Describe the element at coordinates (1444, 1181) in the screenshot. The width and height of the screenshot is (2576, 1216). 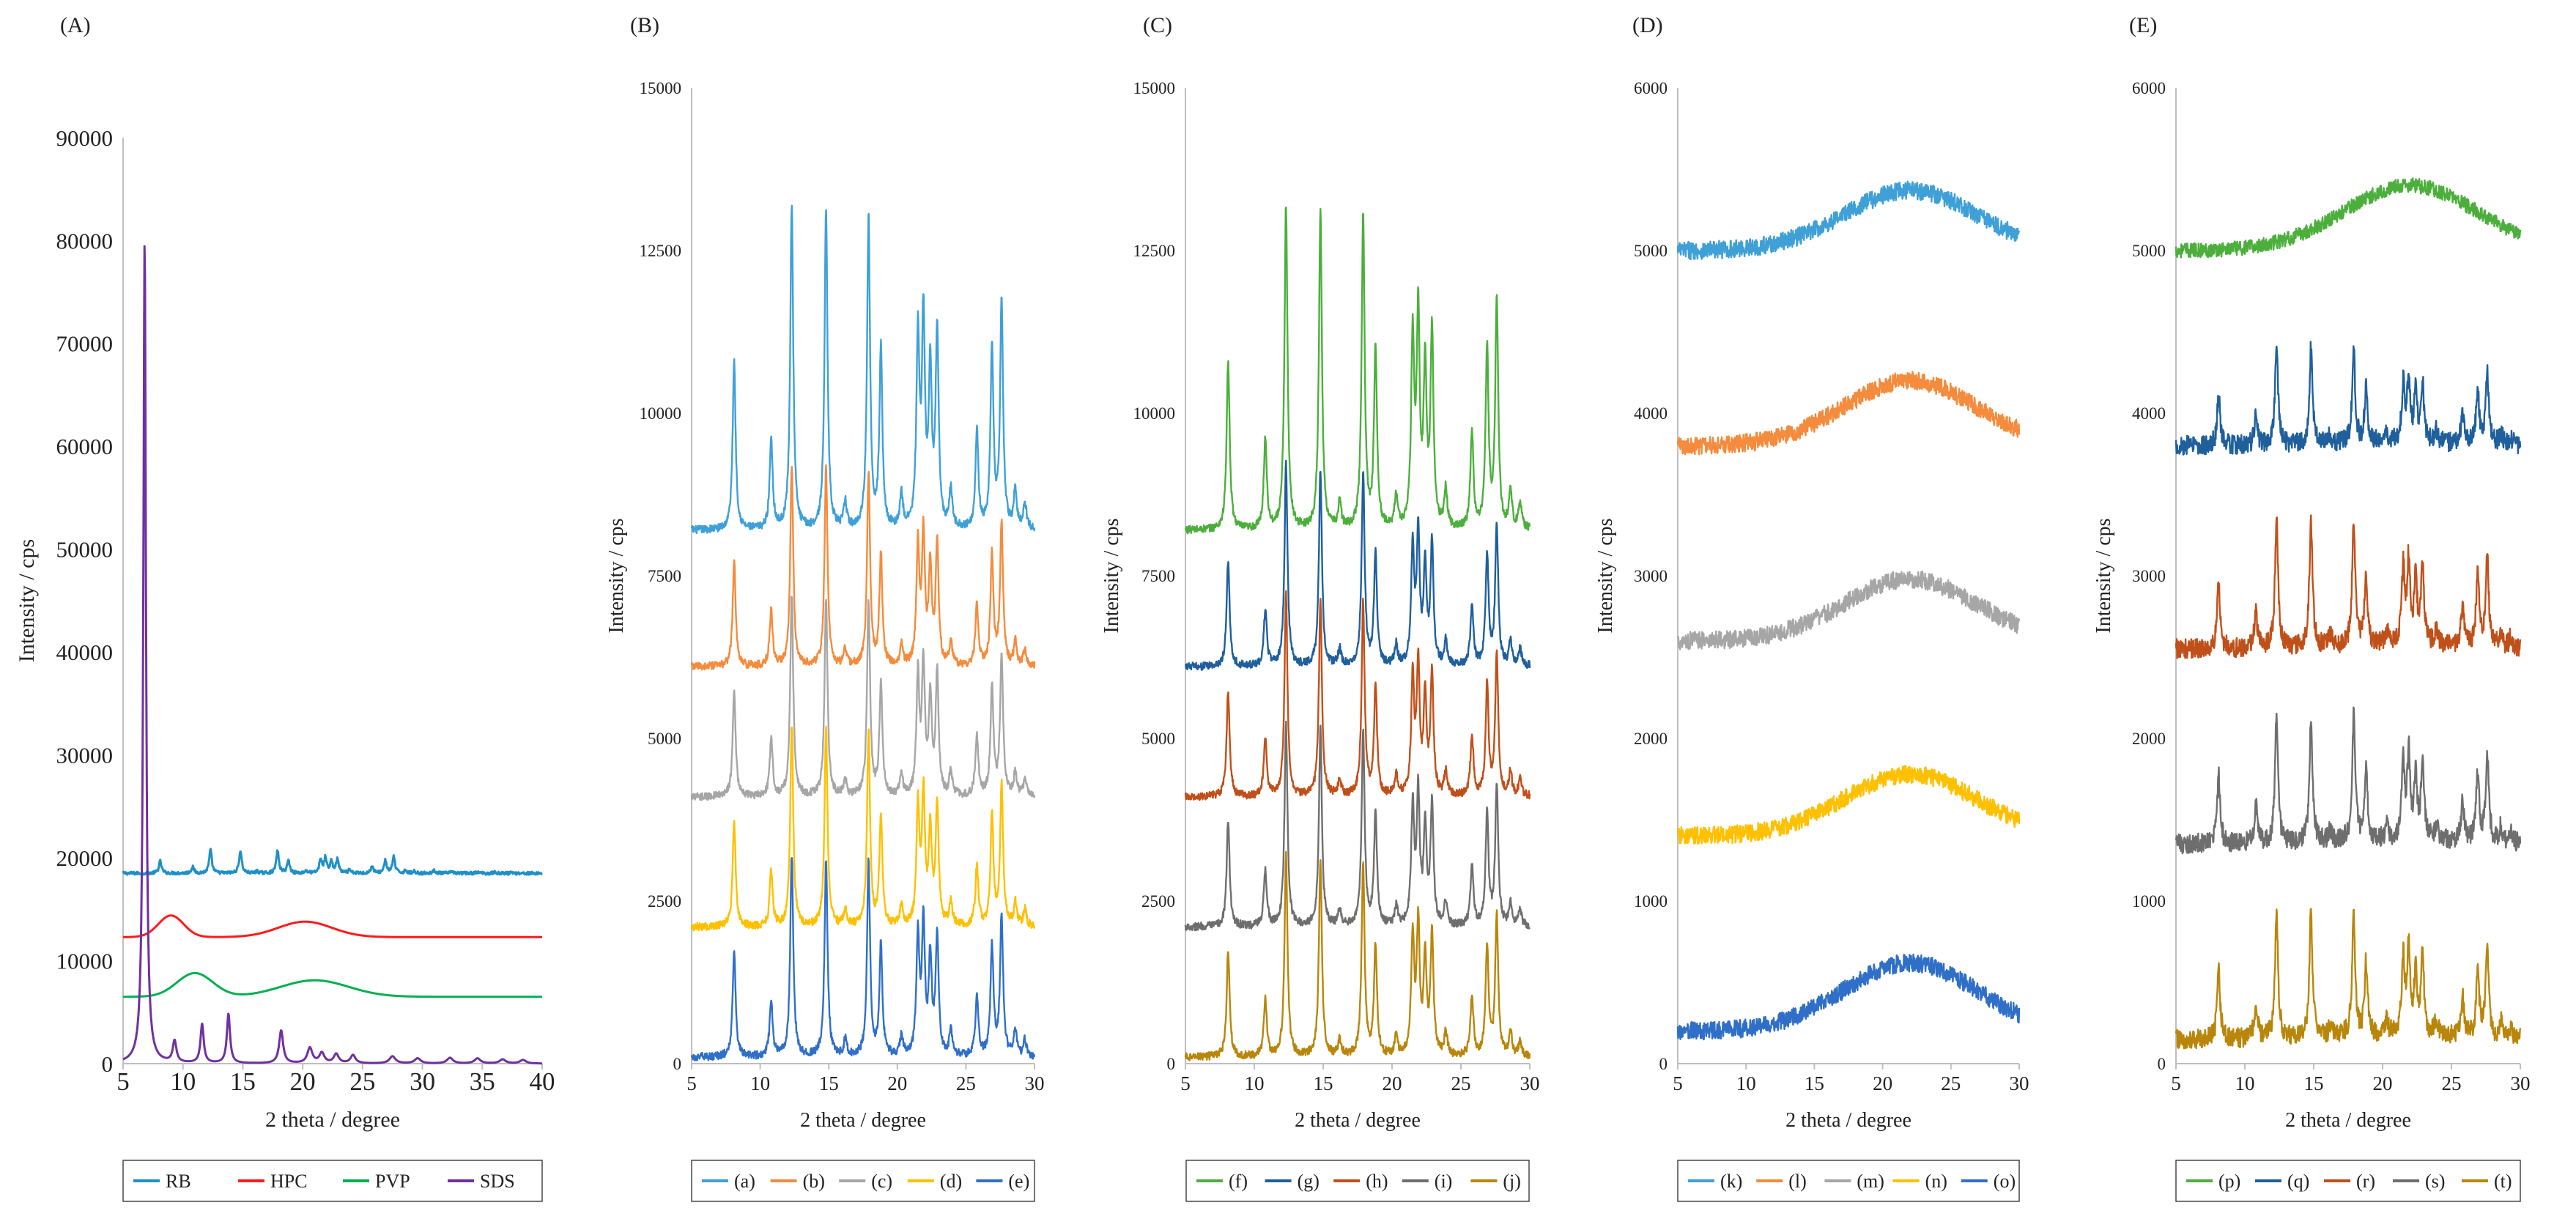
I see `legend-label: (i)` at that location.